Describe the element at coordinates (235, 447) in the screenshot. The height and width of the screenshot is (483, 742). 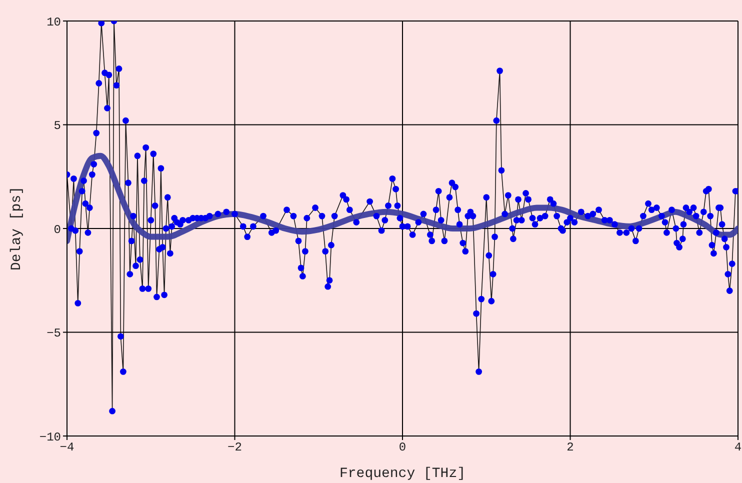
I see `x-tick-label: −2` at that location.